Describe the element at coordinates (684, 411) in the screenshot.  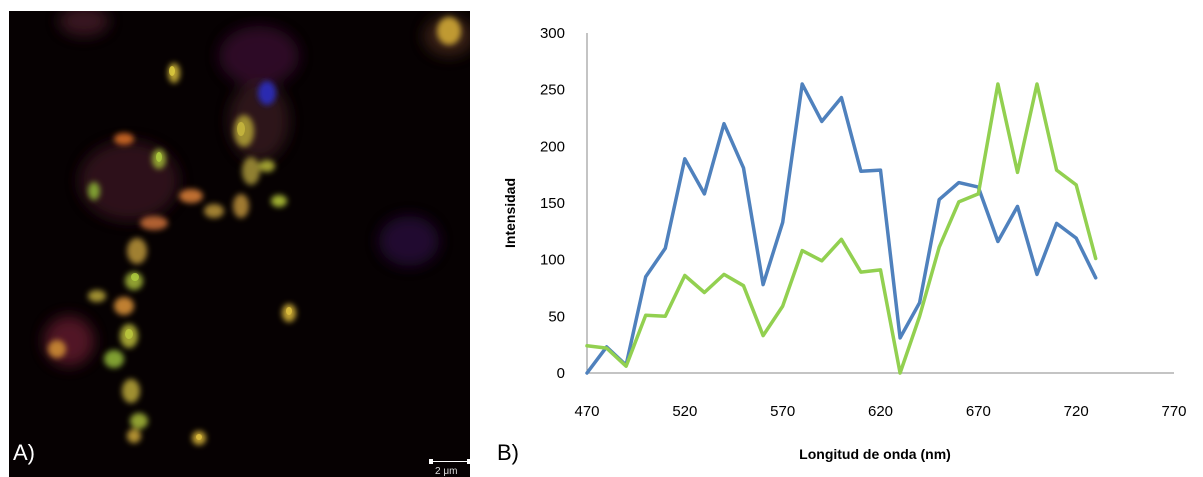
I see `x-tick-label: 520` at that location.